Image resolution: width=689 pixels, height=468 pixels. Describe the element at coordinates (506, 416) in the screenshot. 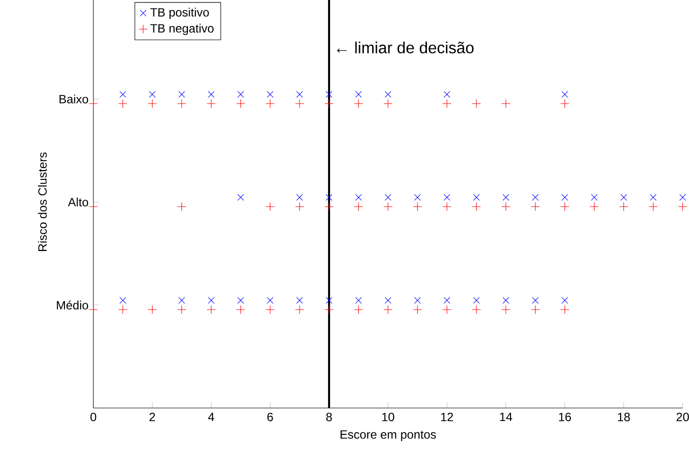

I see `x-tick-label: 14` at that location.